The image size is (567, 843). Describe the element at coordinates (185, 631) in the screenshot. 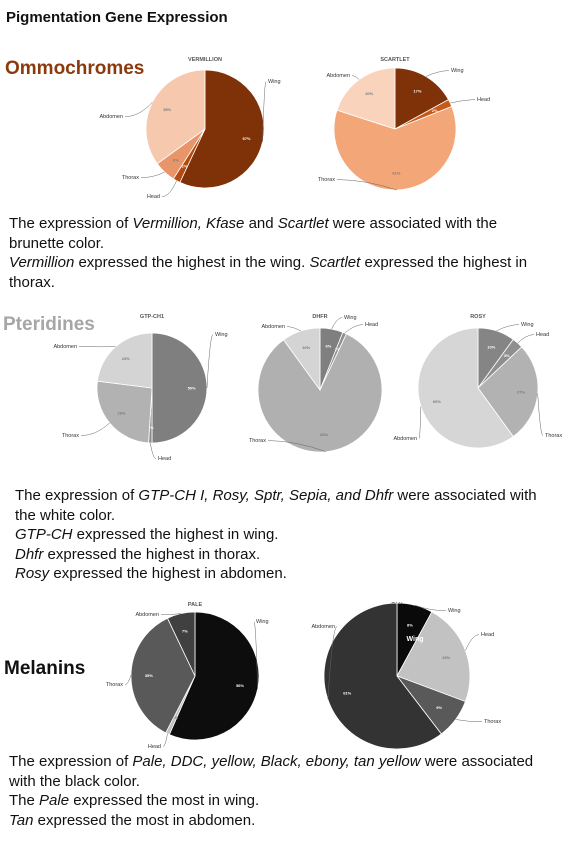

I see `slice-value-label: 7%` at that location.